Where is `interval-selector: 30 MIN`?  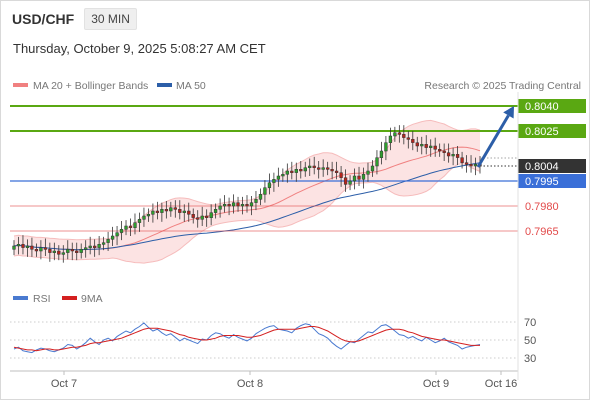 interval-selector: 30 MIN is located at coordinates (110, 19).